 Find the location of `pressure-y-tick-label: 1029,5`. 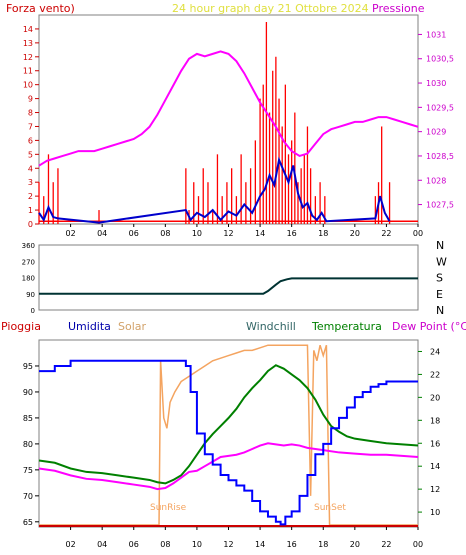

pressure-y-tick-label: 1029,5 is located at coordinates (440, 107).